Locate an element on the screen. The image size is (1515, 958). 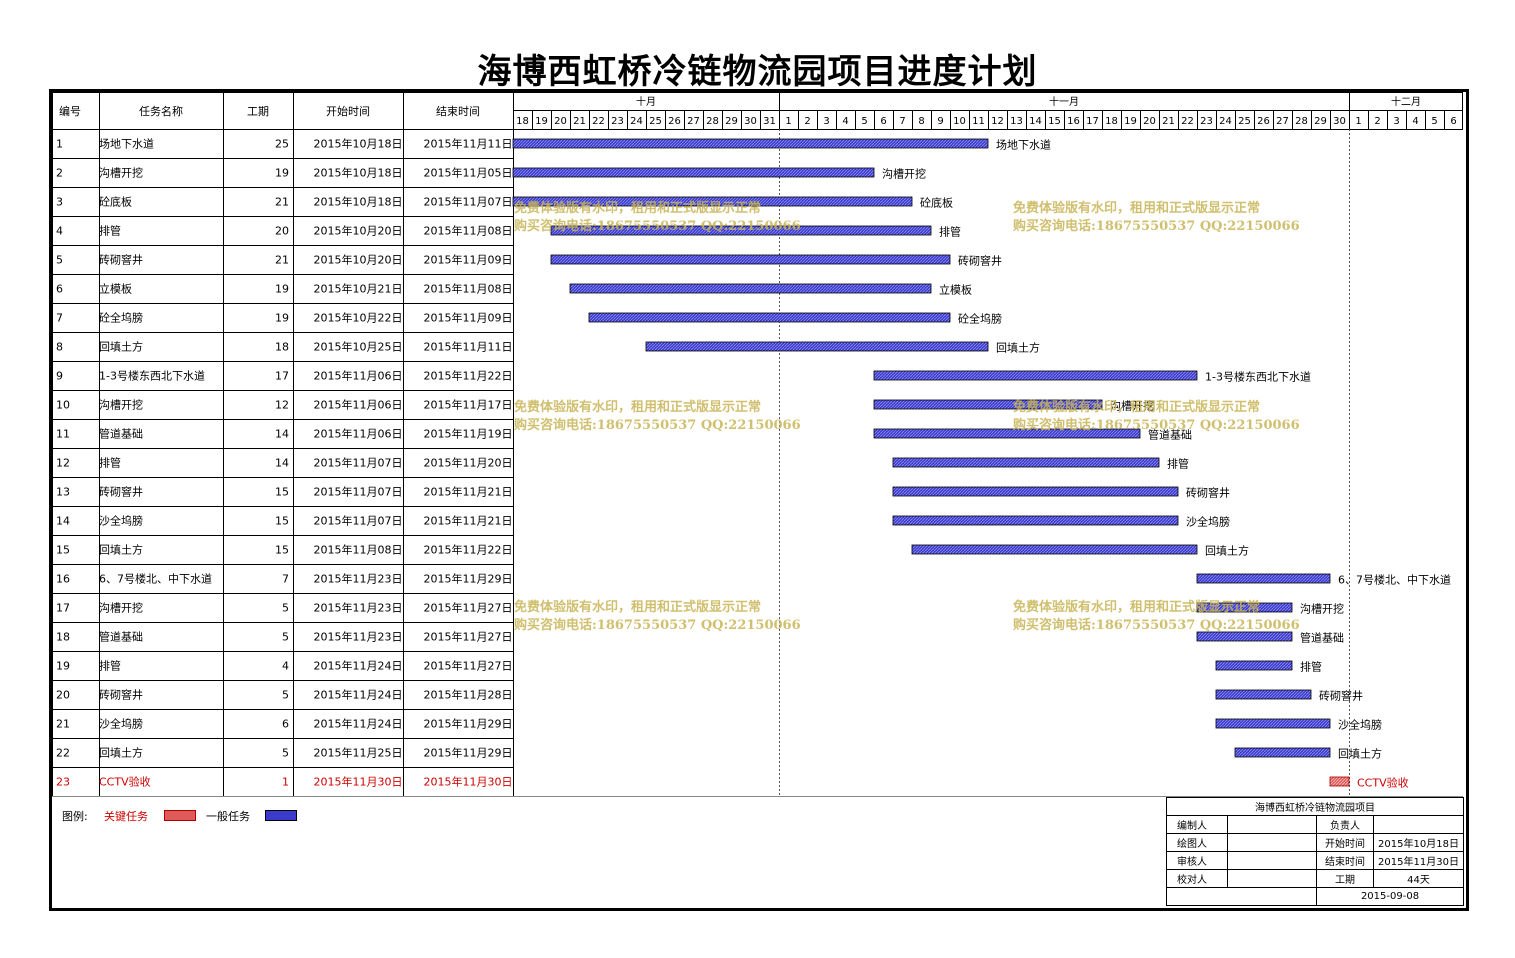
task-no: 9 is located at coordinates (59, 376).